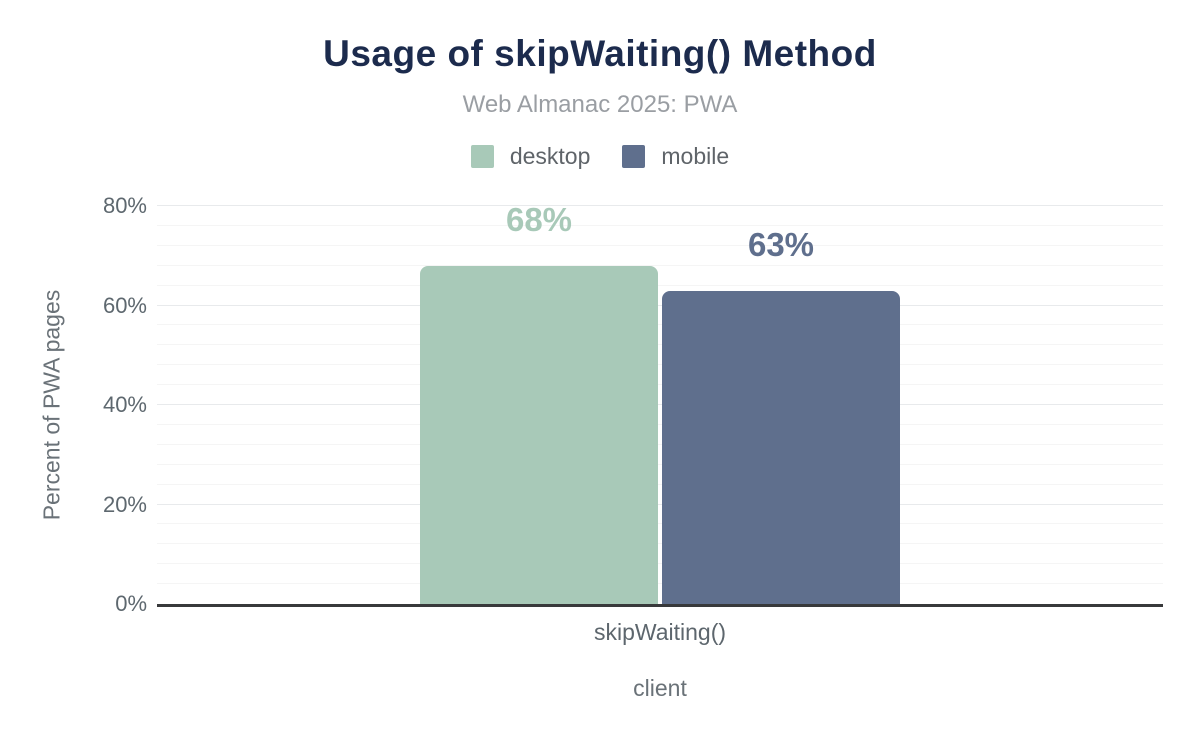  What do you see at coordinates (781, 447) in the screenshot?
I see `mobile-bar` at bounding box center [781, 447].